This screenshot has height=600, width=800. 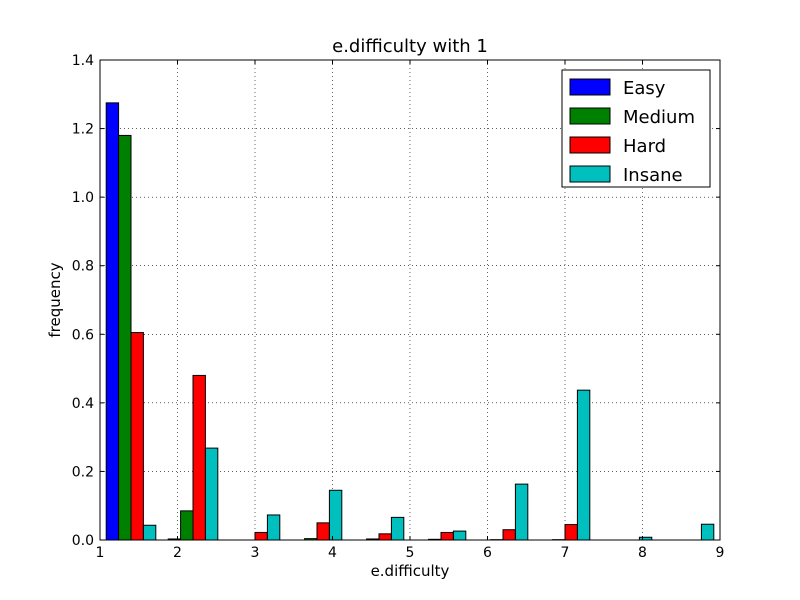 What do you see at coordinates (112, 321) in the screenshot?
I see `bar-easy` at bounding box center [112, 321].